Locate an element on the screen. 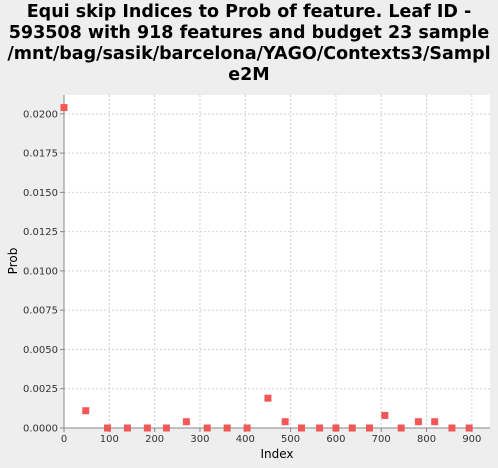  y-tick-label: 0.0000 is located at coordinates (40, 429).